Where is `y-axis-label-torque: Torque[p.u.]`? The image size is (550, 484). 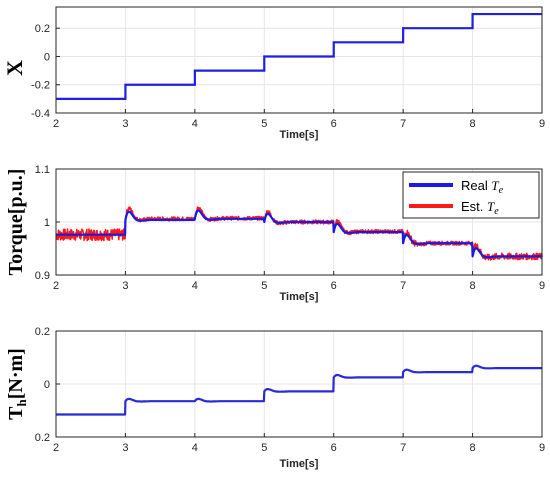 y-axis-label-torque: Torque[p.u.] is located at coordinates (16, 222).